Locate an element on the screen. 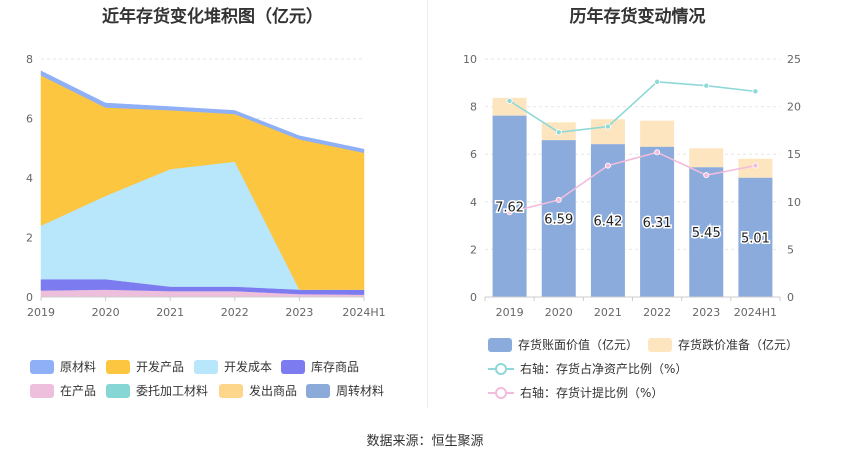 This screenshot has height=459, width=850. legend-item-impairment: 存货跌价准备（亿元） is located at coordinates (723, 344).